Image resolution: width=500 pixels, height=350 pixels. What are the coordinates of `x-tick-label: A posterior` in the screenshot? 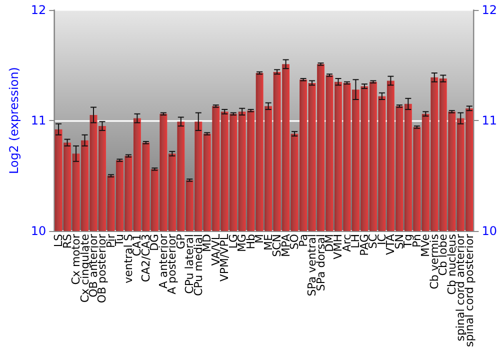 It's located at (172, 264).